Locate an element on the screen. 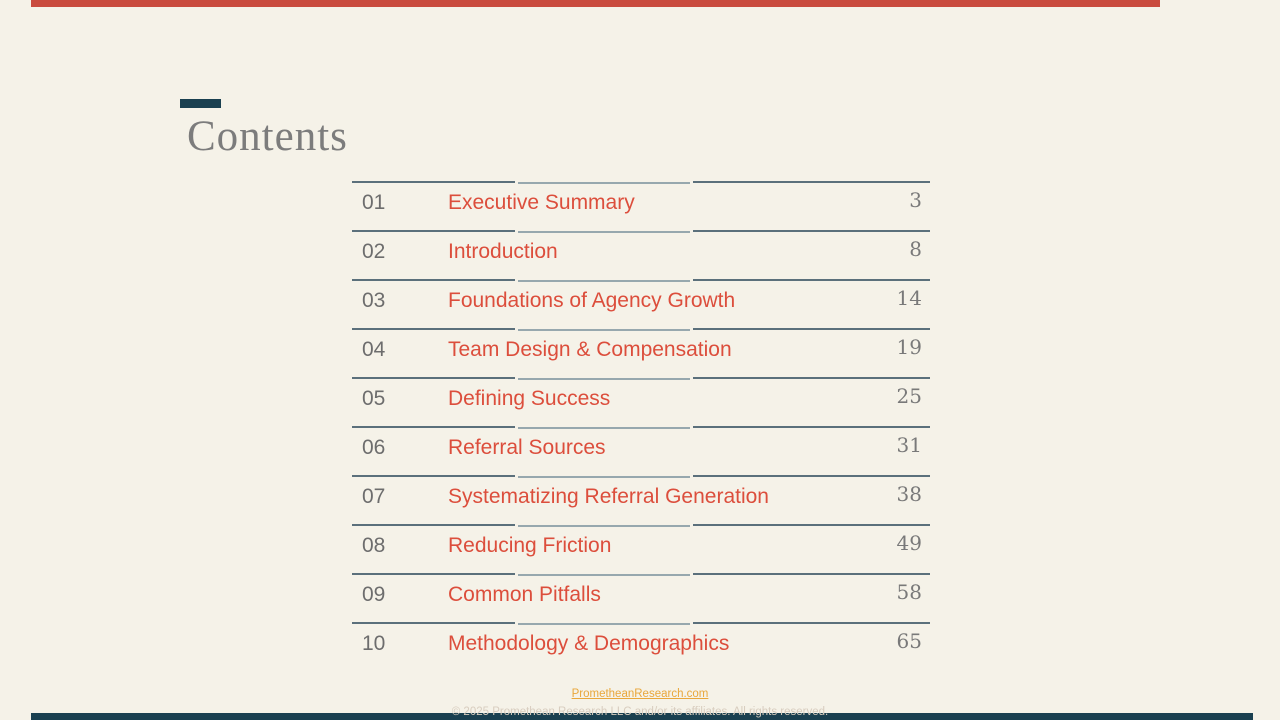 This screenshot has height=720, width=1280. toc-section-number: 08 is located at coordinates (374, 545).